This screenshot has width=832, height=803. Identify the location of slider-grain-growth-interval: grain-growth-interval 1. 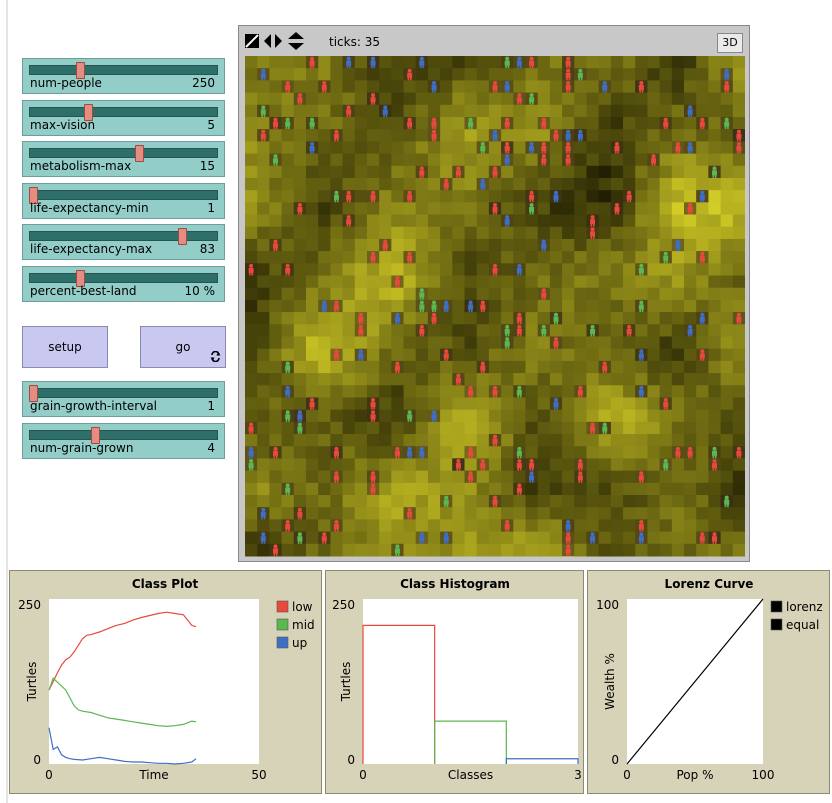
(123, 399).